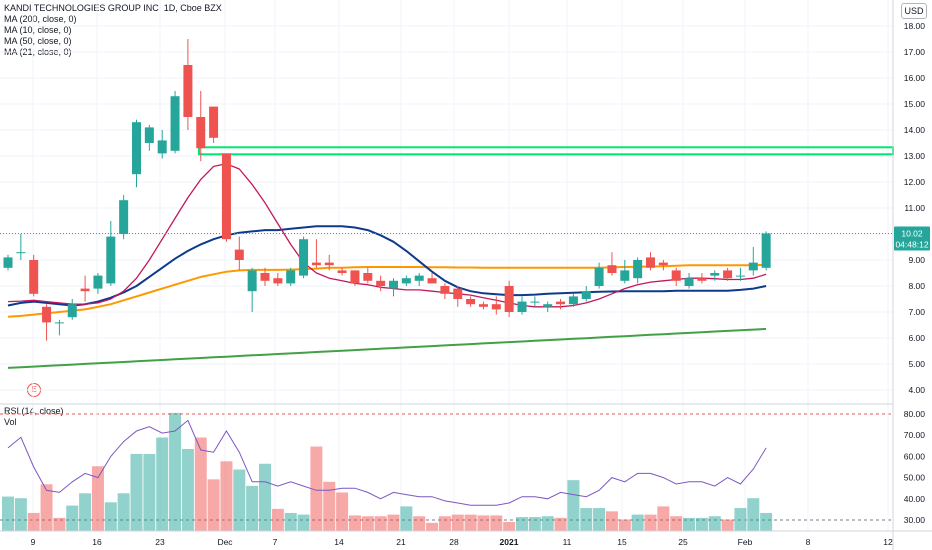 The height and width of the screenshot is (550, 932). I want to click on price-tick-label: 13.00, so click(915, 156).